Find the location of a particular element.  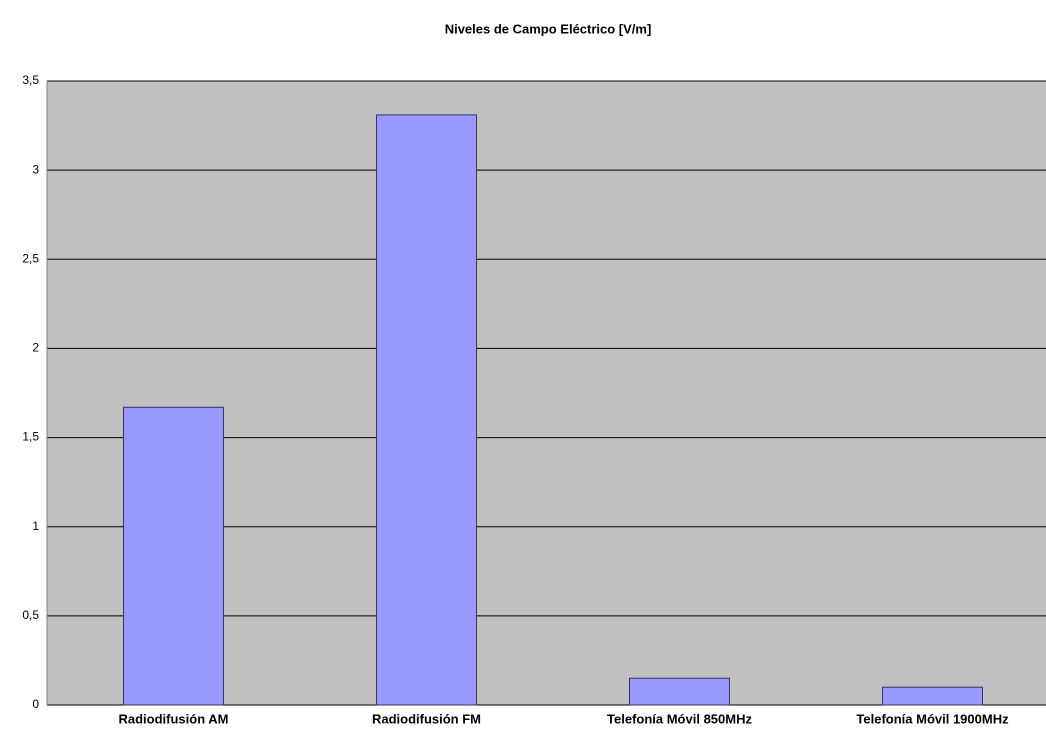

x-tick-label: Telefonía Móvil 850MHz is located at coordinates (679, 718).